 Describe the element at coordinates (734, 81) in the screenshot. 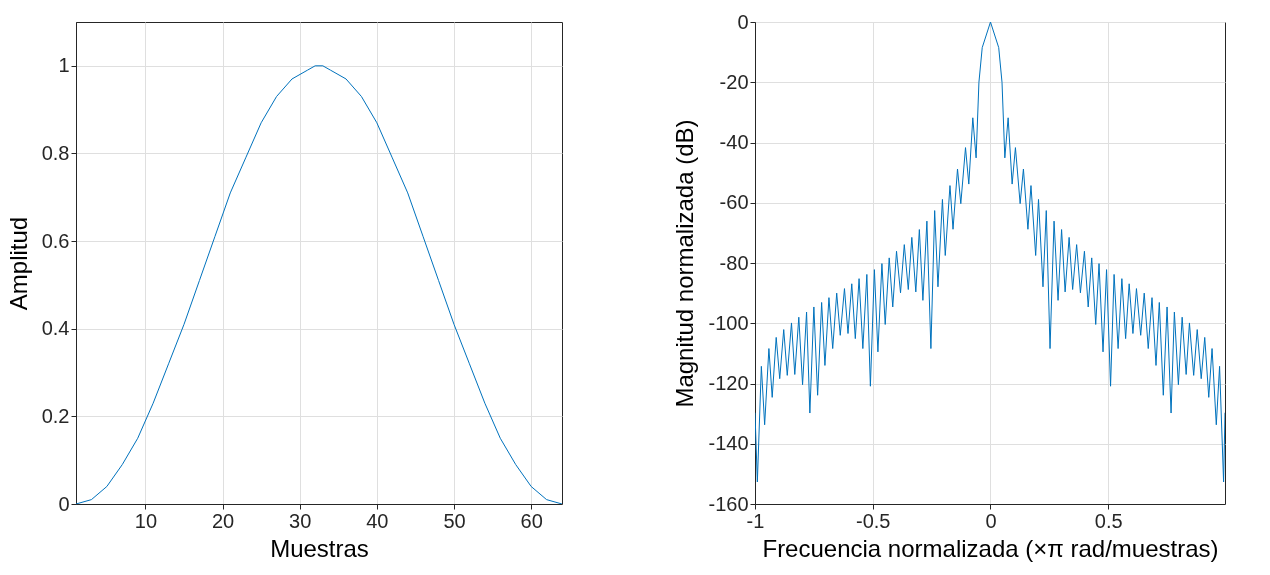

I see `y-tick-label: -20` at that location.